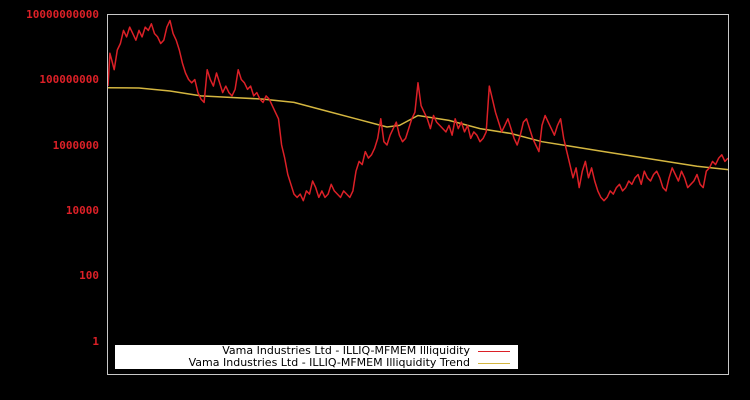 The width and height of the screenshot is (750, 400). I want to click on y-tick-label: 10000000000, so click(62, 14).